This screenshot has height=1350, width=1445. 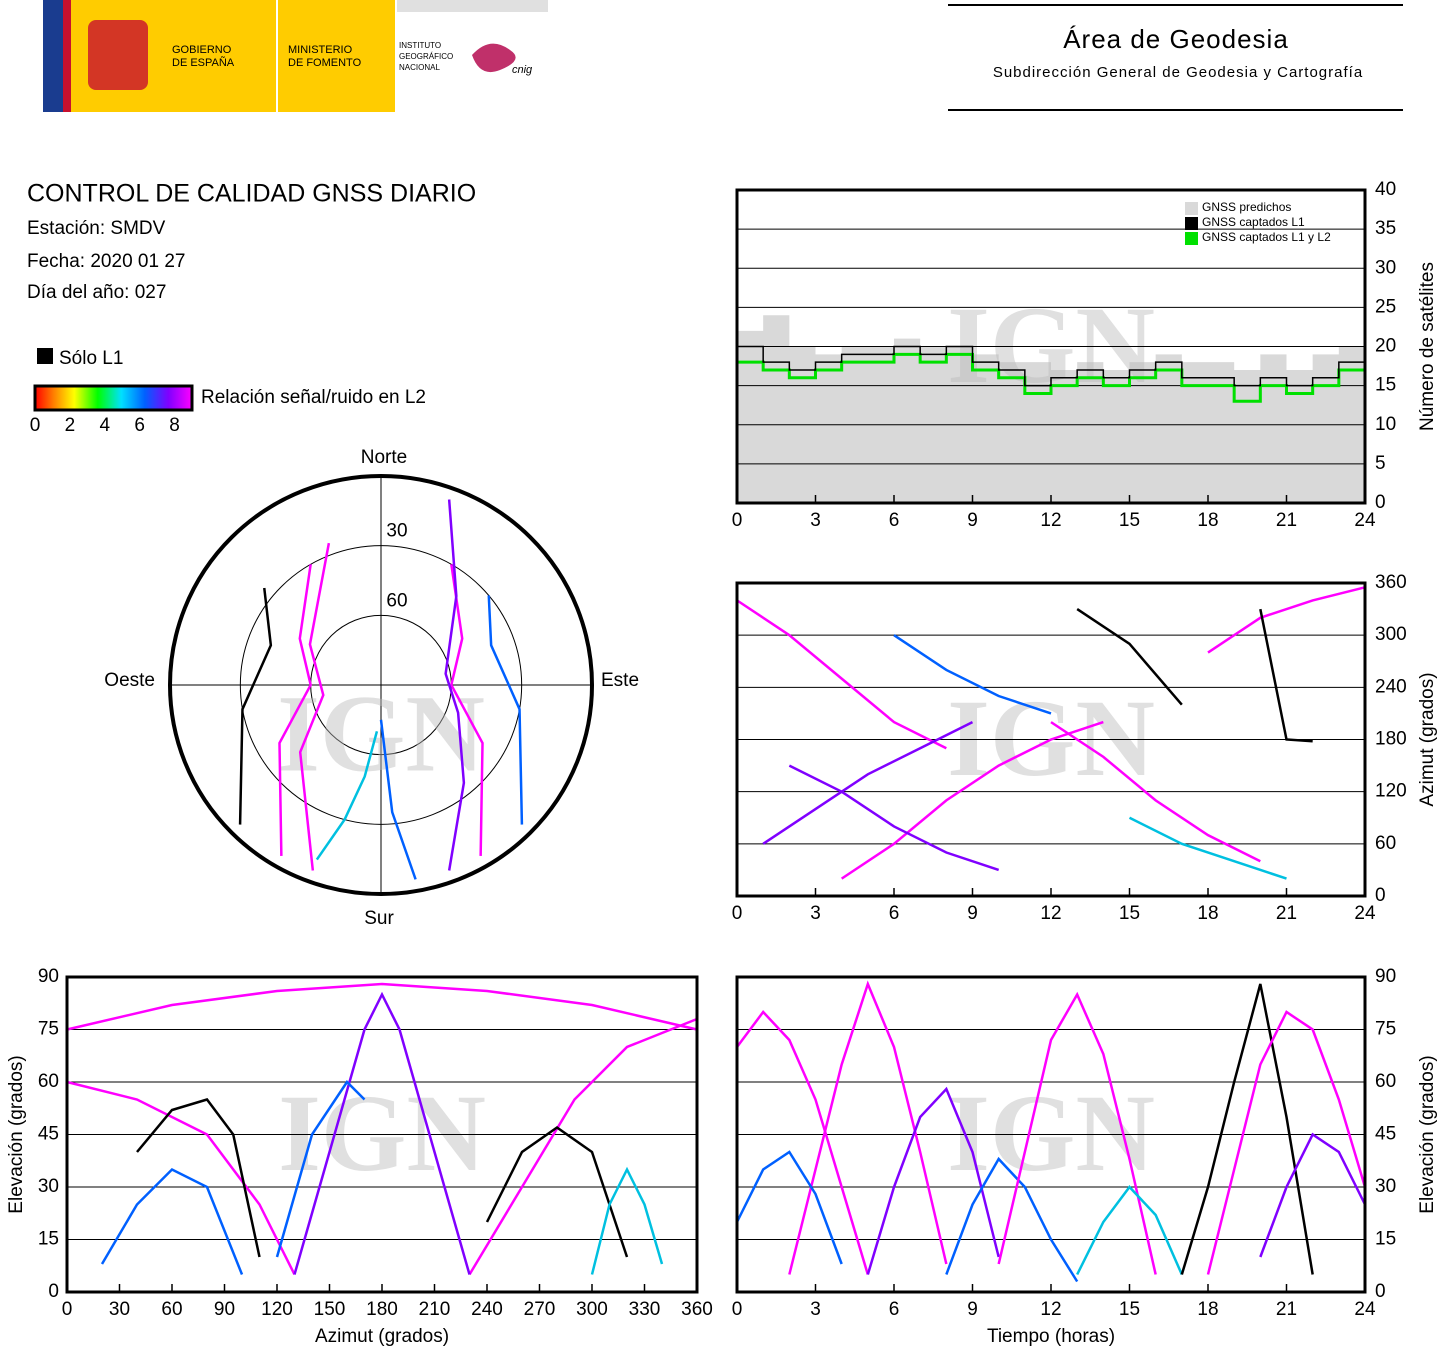 What do you see at coordinates (487, 1309) in the screenshot?
I see `x-tick-label: 240` at bounding box center [487, 1309].